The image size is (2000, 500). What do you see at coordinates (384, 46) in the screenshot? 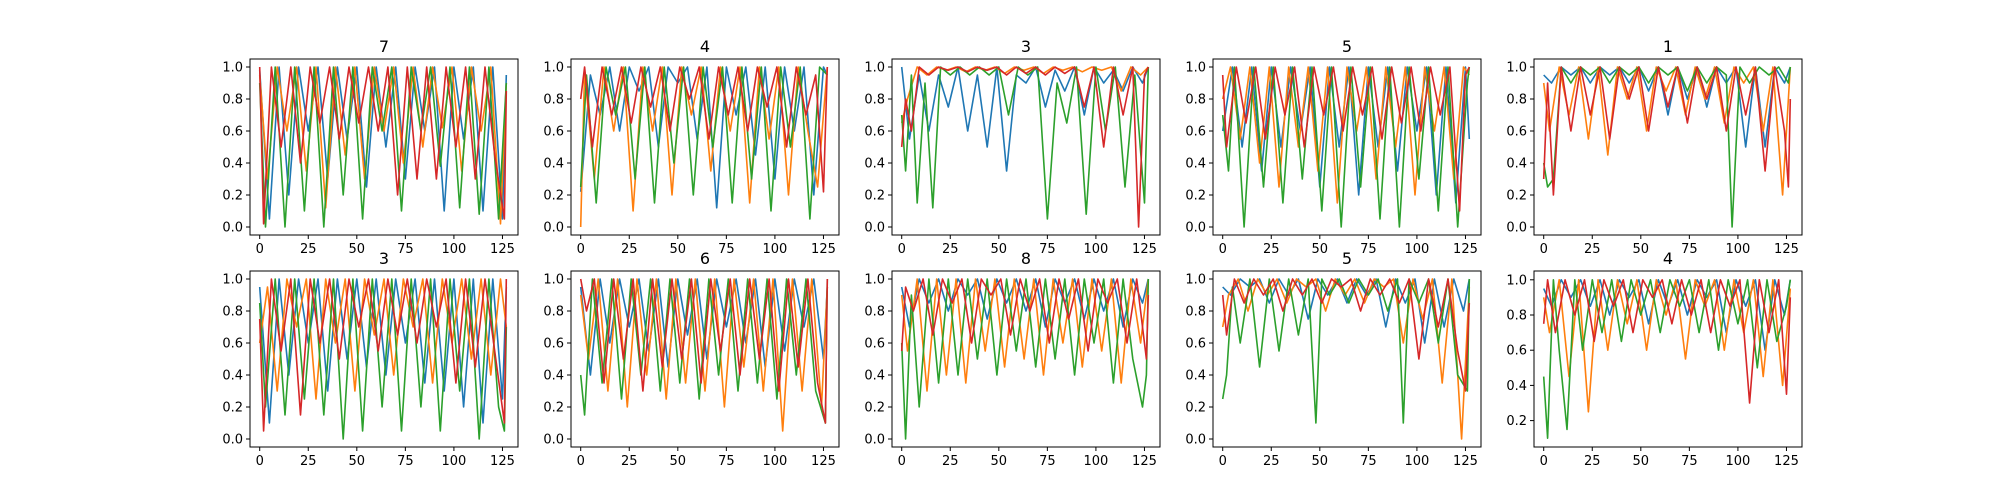
I see `subplot-title: 7` at bounding box center [384, 46].